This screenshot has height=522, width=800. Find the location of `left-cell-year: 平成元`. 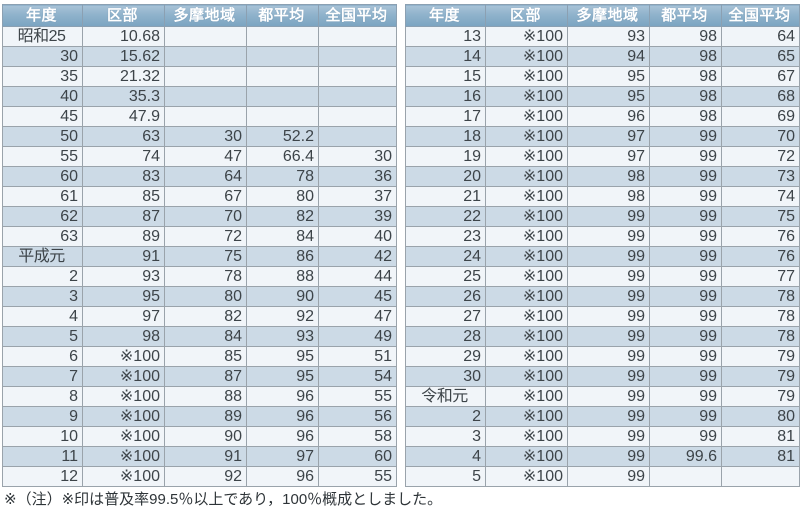

left-cell-year: 平成元 is located at coordinates (42, 256).